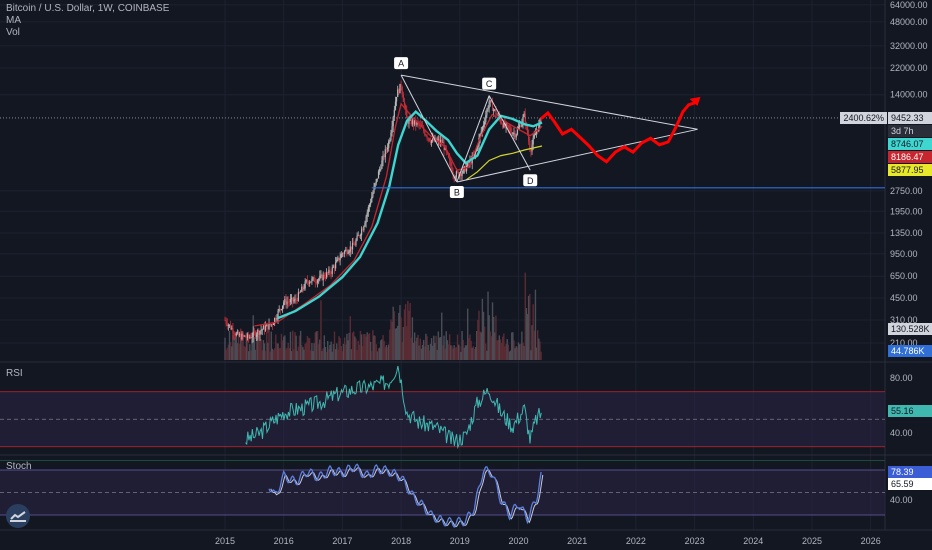 Image resolution: width=932 pixels, height=550 pixels. What do you see at coordinates (457, 192) in the screenshot?
I see `pattern-label-b: B` at bounding box center [457, 192].